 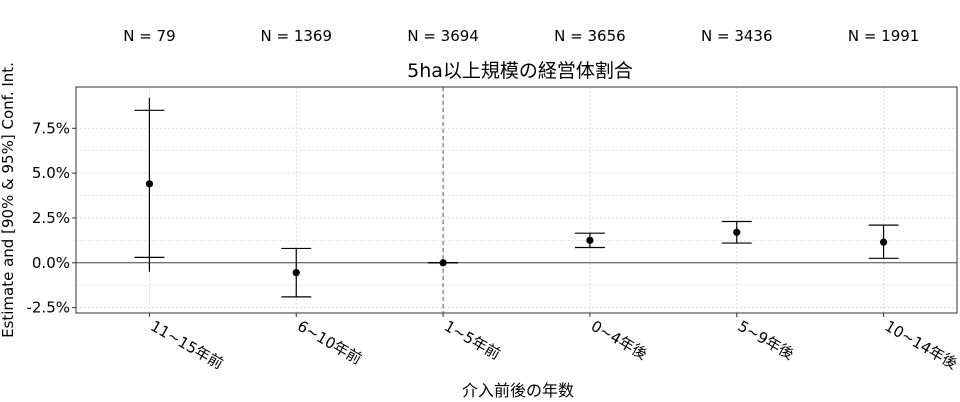 What do you see at coordinates (297, 36) in the screenshot?
I see `n-label: N = 1369` at bounding box center [297, 36].